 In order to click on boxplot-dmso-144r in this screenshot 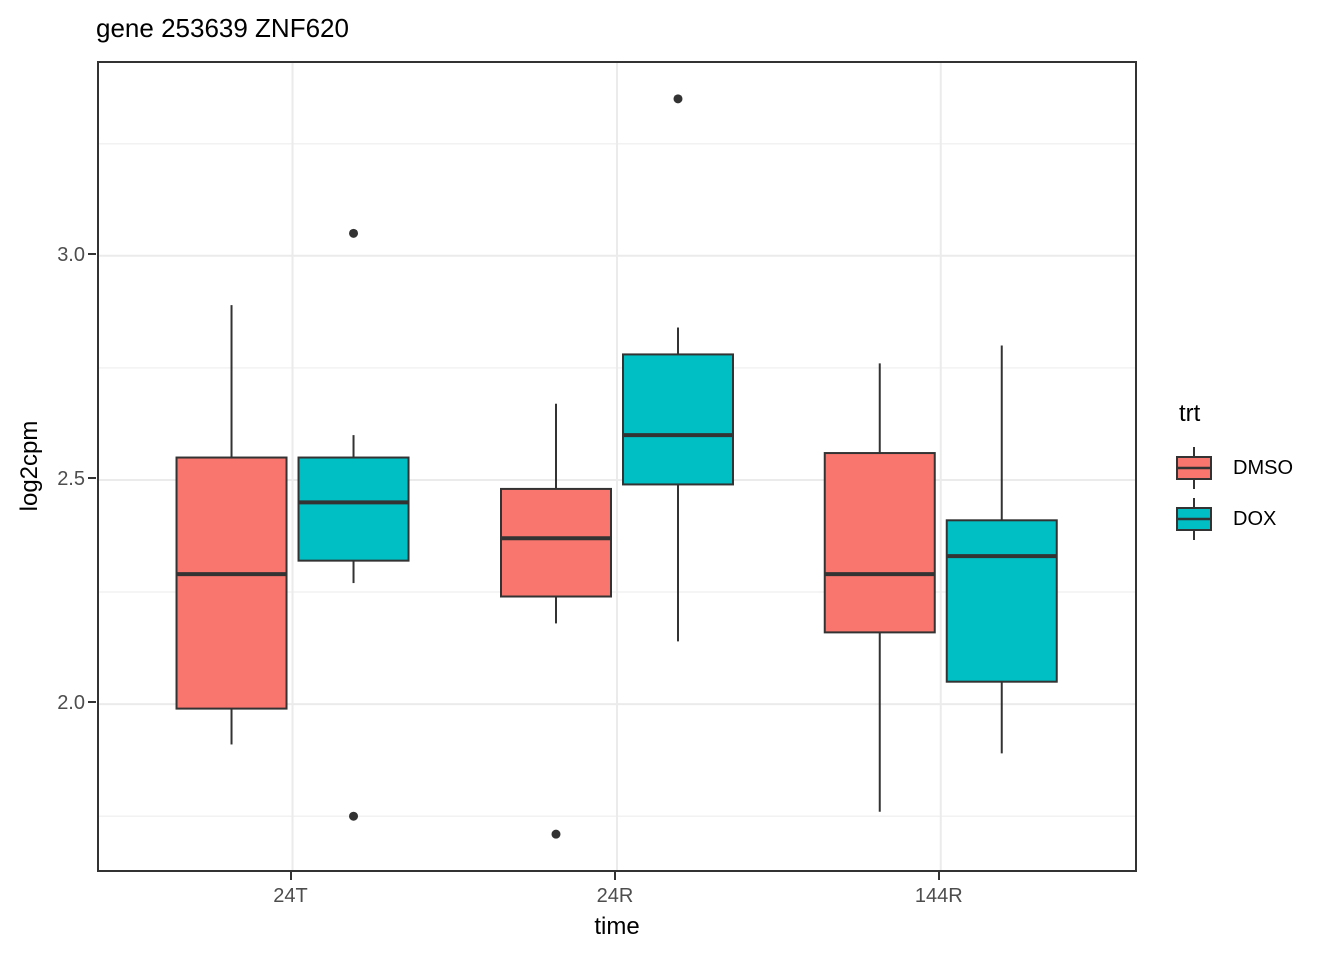, I will do `click(879, 587)`.